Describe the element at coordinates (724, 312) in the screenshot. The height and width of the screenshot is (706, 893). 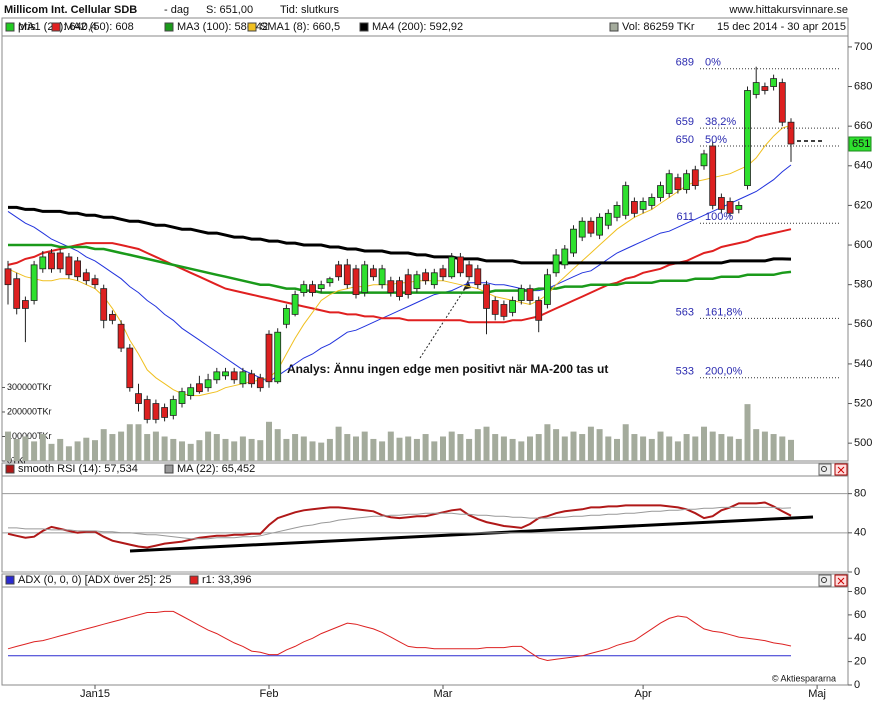
I see `fib-percent: 161,8%` at that location.